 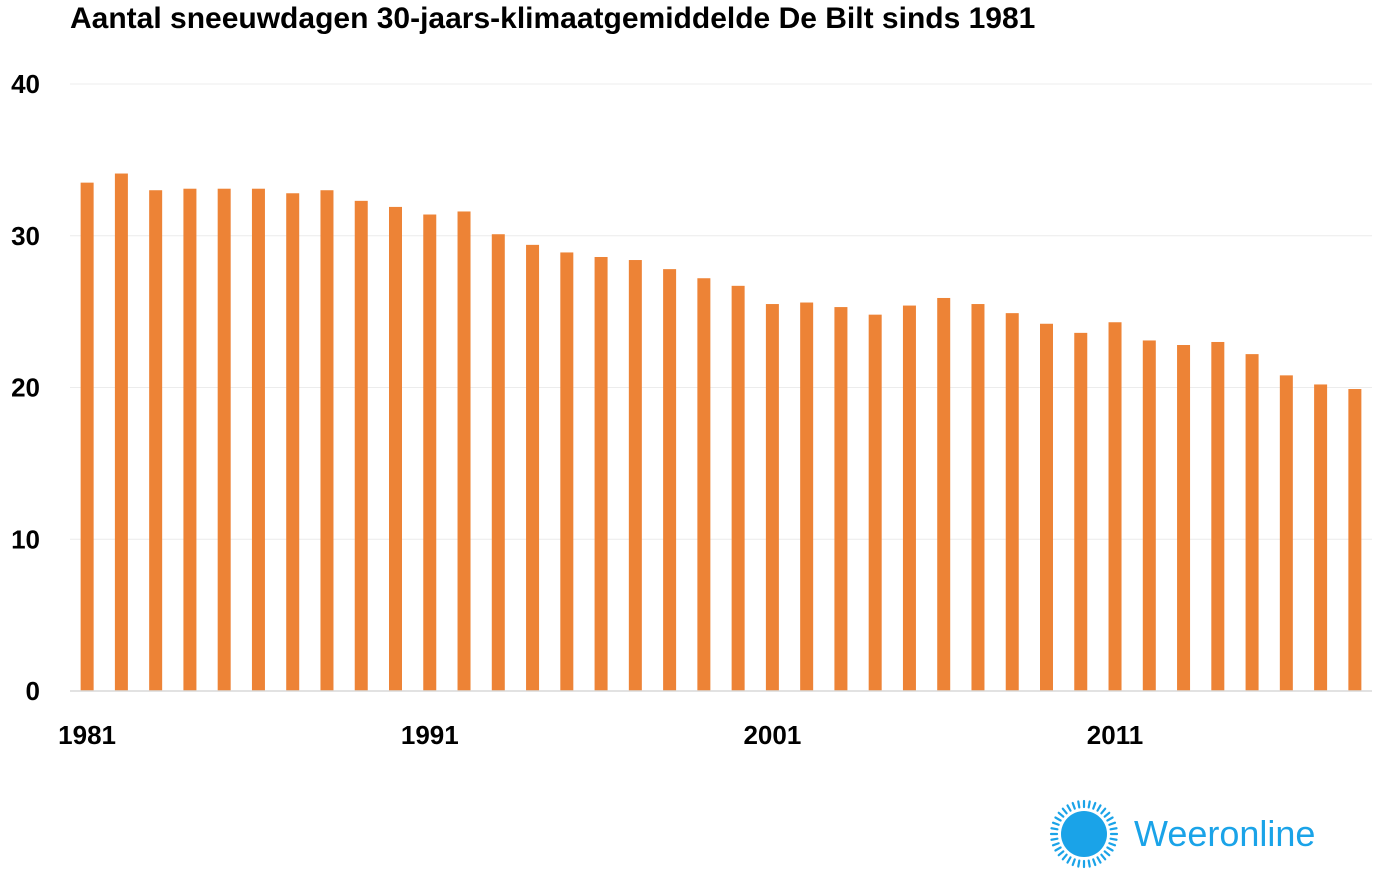 I want to click on bar-2003, so click(x=841, y=499).